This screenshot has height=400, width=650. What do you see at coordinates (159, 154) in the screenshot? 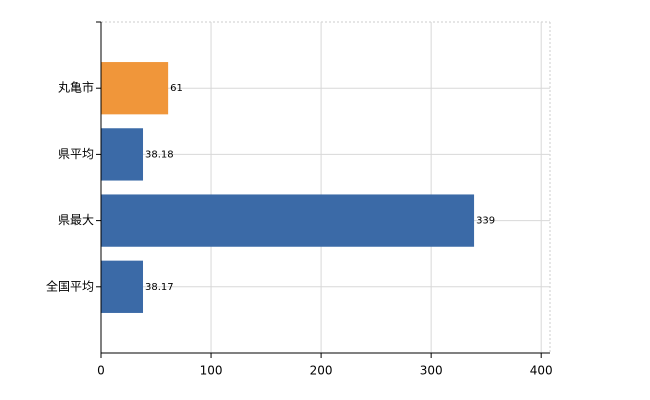
I see `value-label: 38.18` at bounding box center [159, 154].